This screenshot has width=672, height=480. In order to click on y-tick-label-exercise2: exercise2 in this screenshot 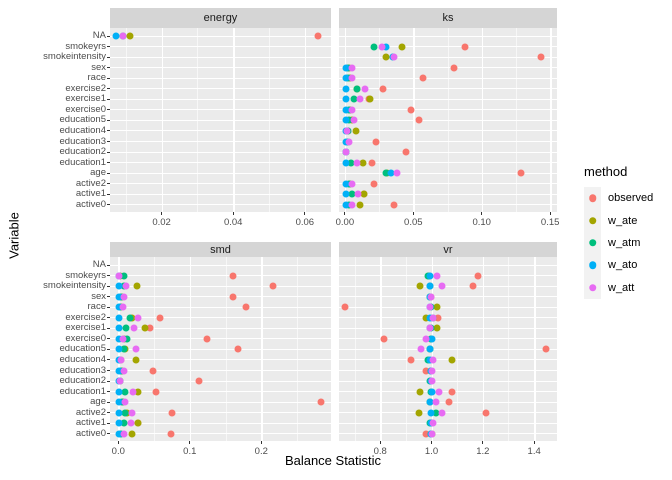, I will do `click(85, 317)`.